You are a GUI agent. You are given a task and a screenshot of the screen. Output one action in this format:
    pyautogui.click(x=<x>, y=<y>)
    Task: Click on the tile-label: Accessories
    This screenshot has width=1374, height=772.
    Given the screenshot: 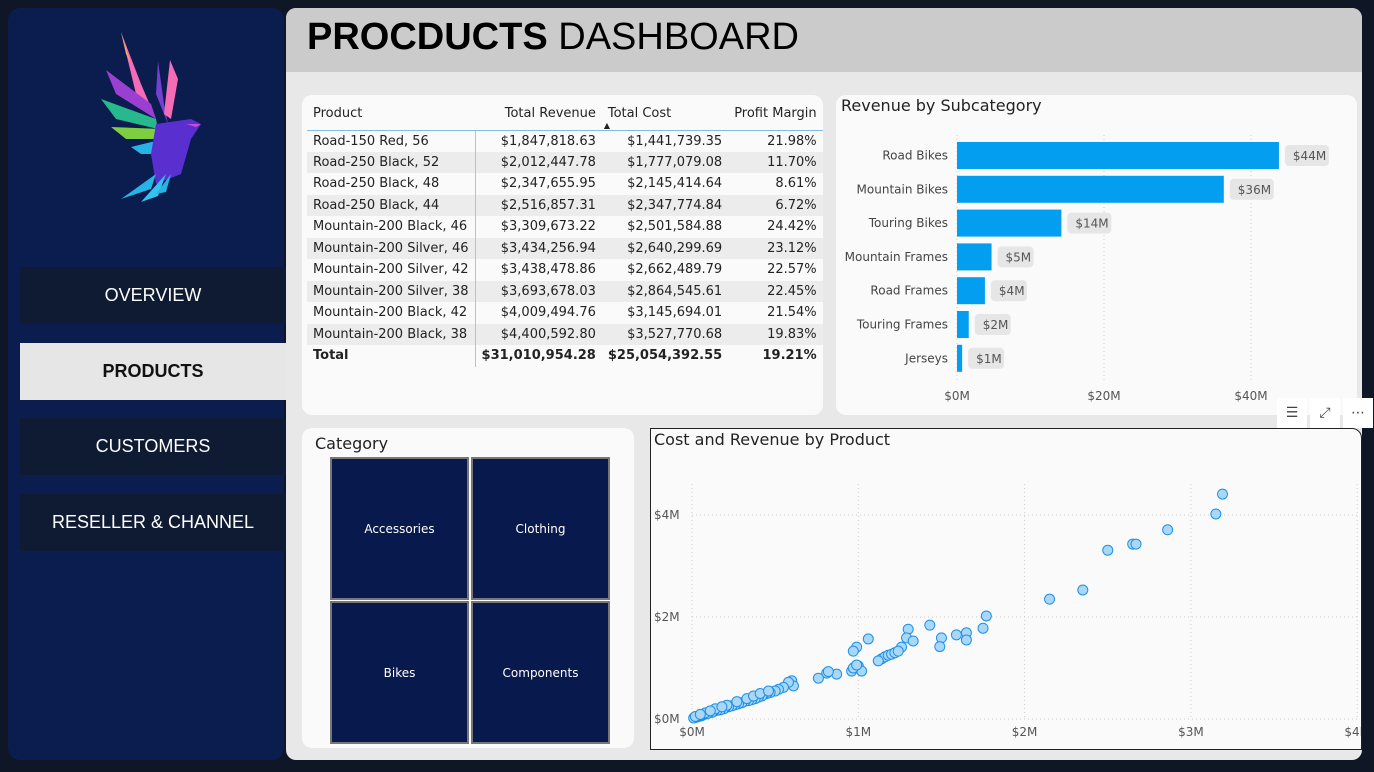 What is the action you would take?
    pyautogui.click(x=399, y=528)
    